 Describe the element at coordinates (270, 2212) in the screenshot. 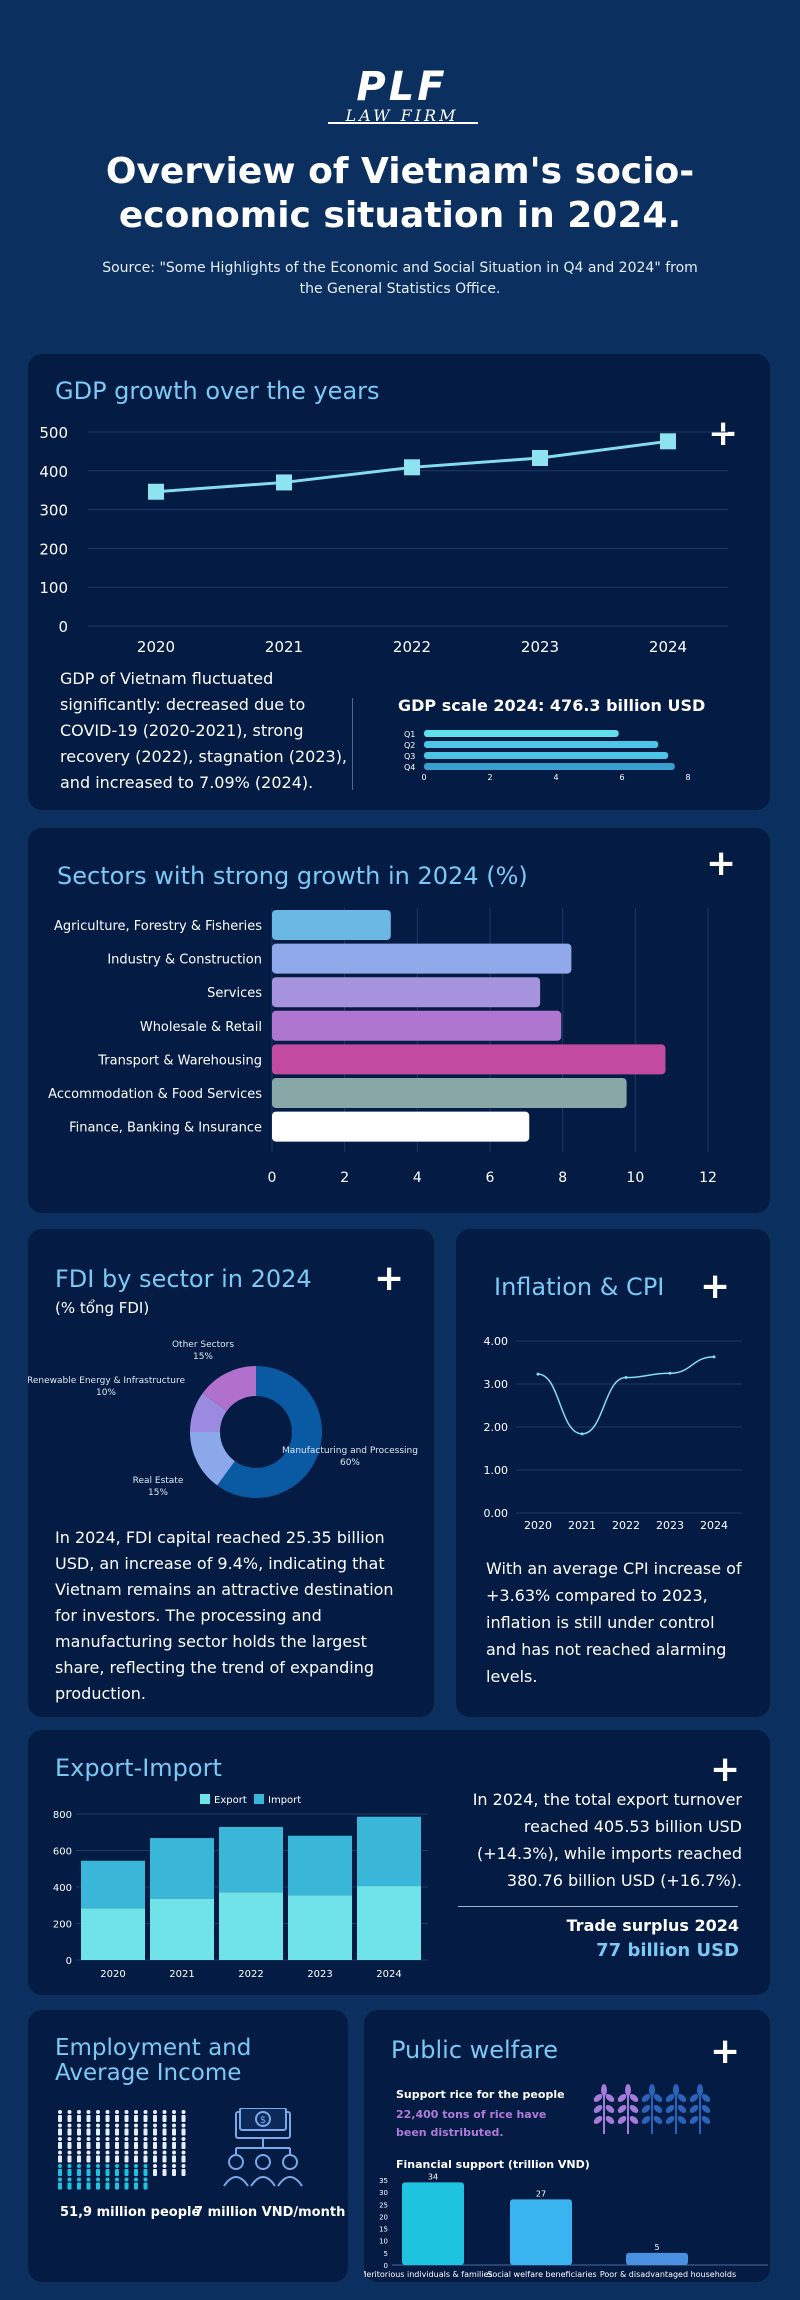

I see `employment-income: 7 million VND/month` at that location.